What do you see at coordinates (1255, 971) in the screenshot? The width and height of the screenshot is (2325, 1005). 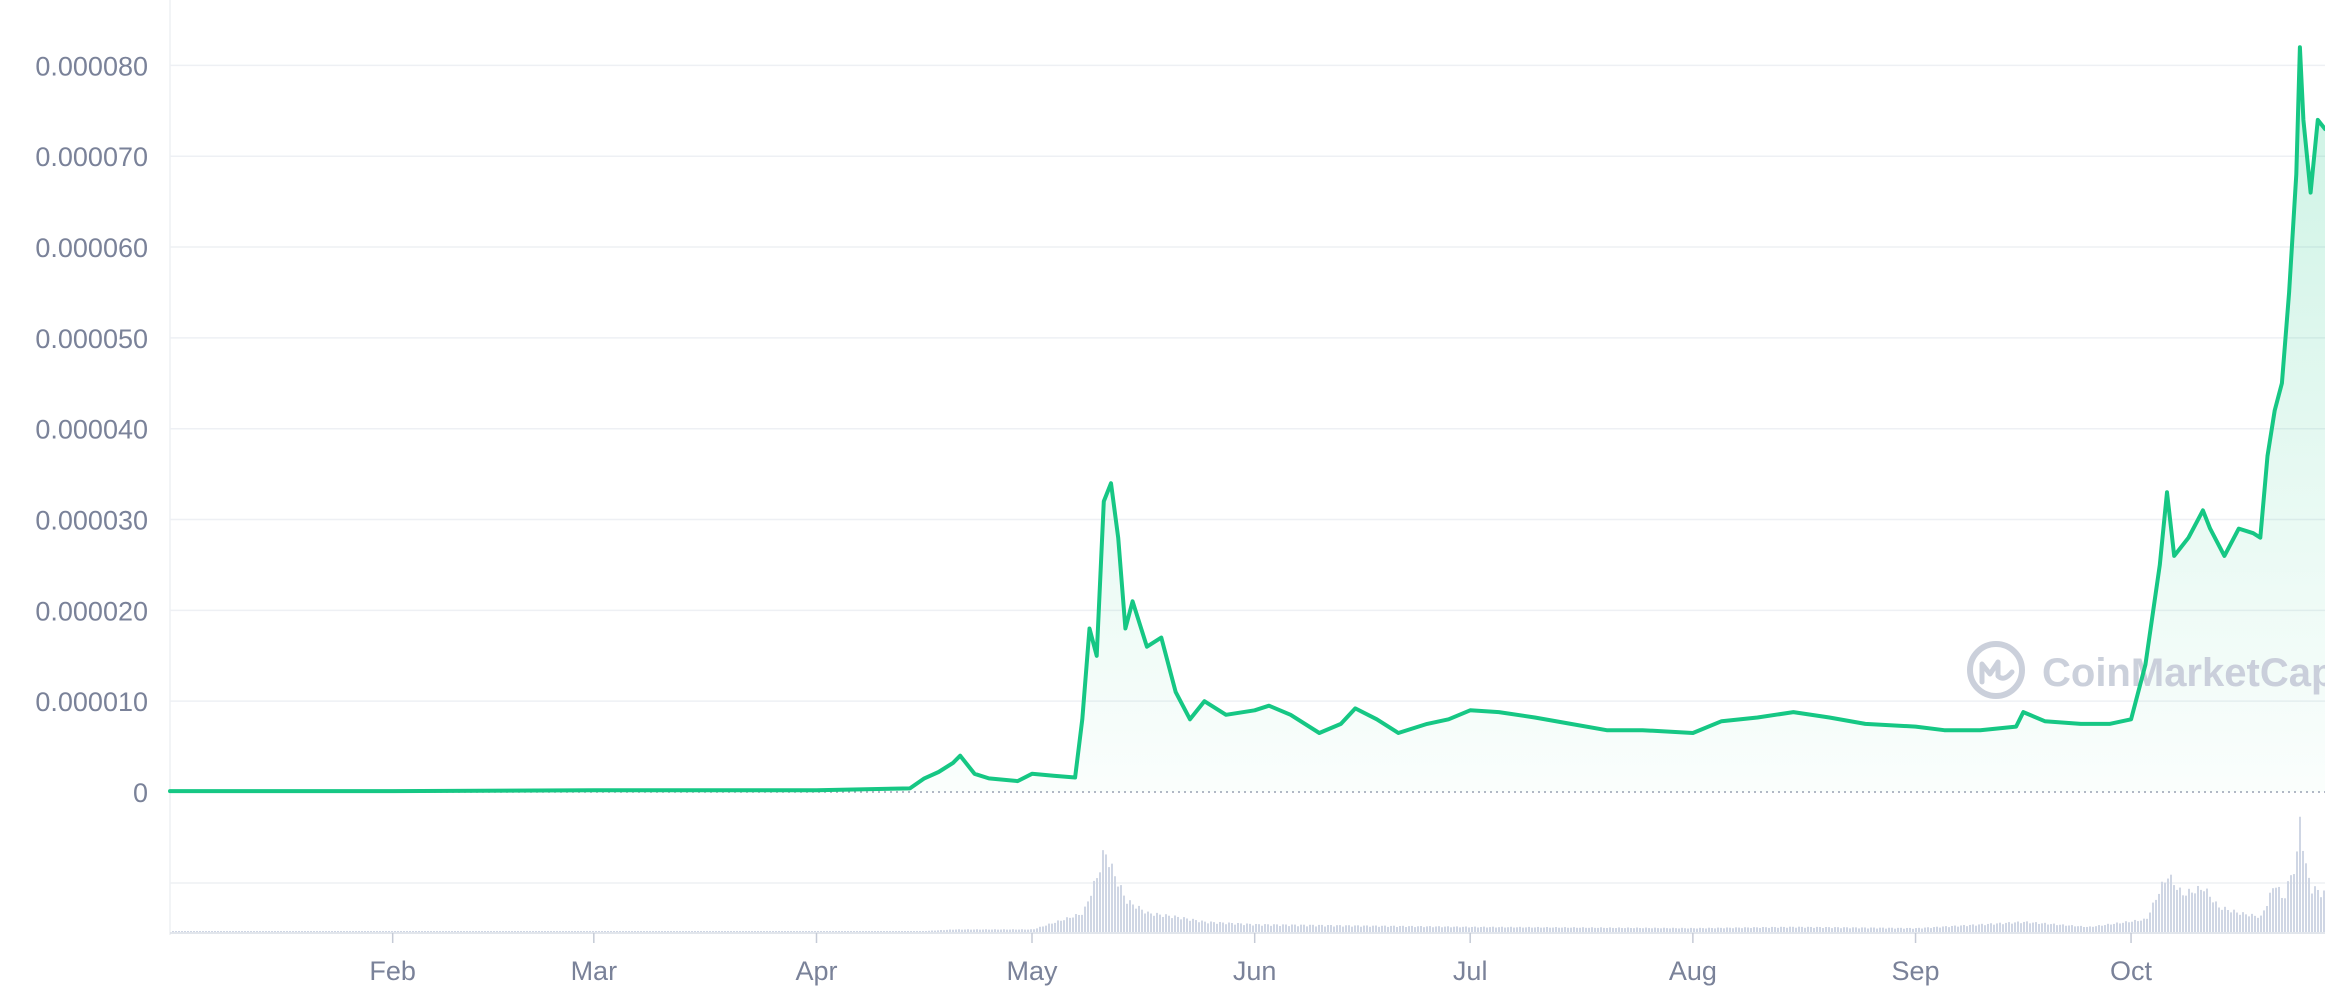 I see `x-tick-label: Jun` at bounding box center [1255, 971].